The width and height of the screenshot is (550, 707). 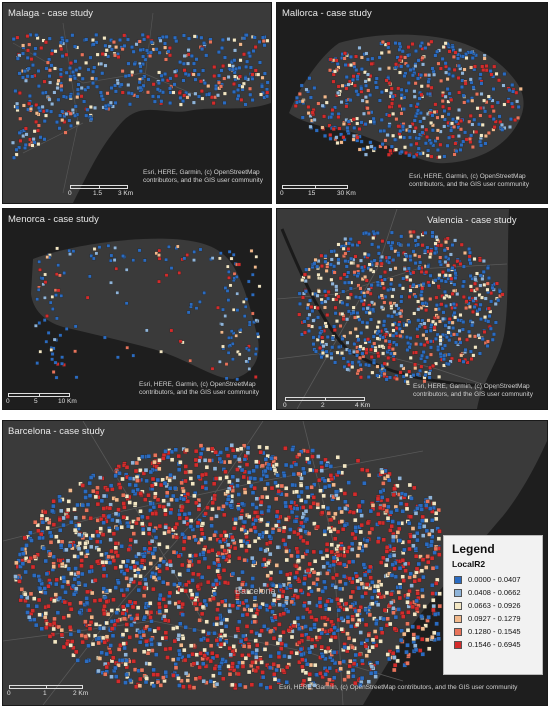 What do you see at coordinates (494, 592) in the screenshot?
I see `legend-label: 0.0408 - 0.0662` at bounding box center [494, 592].